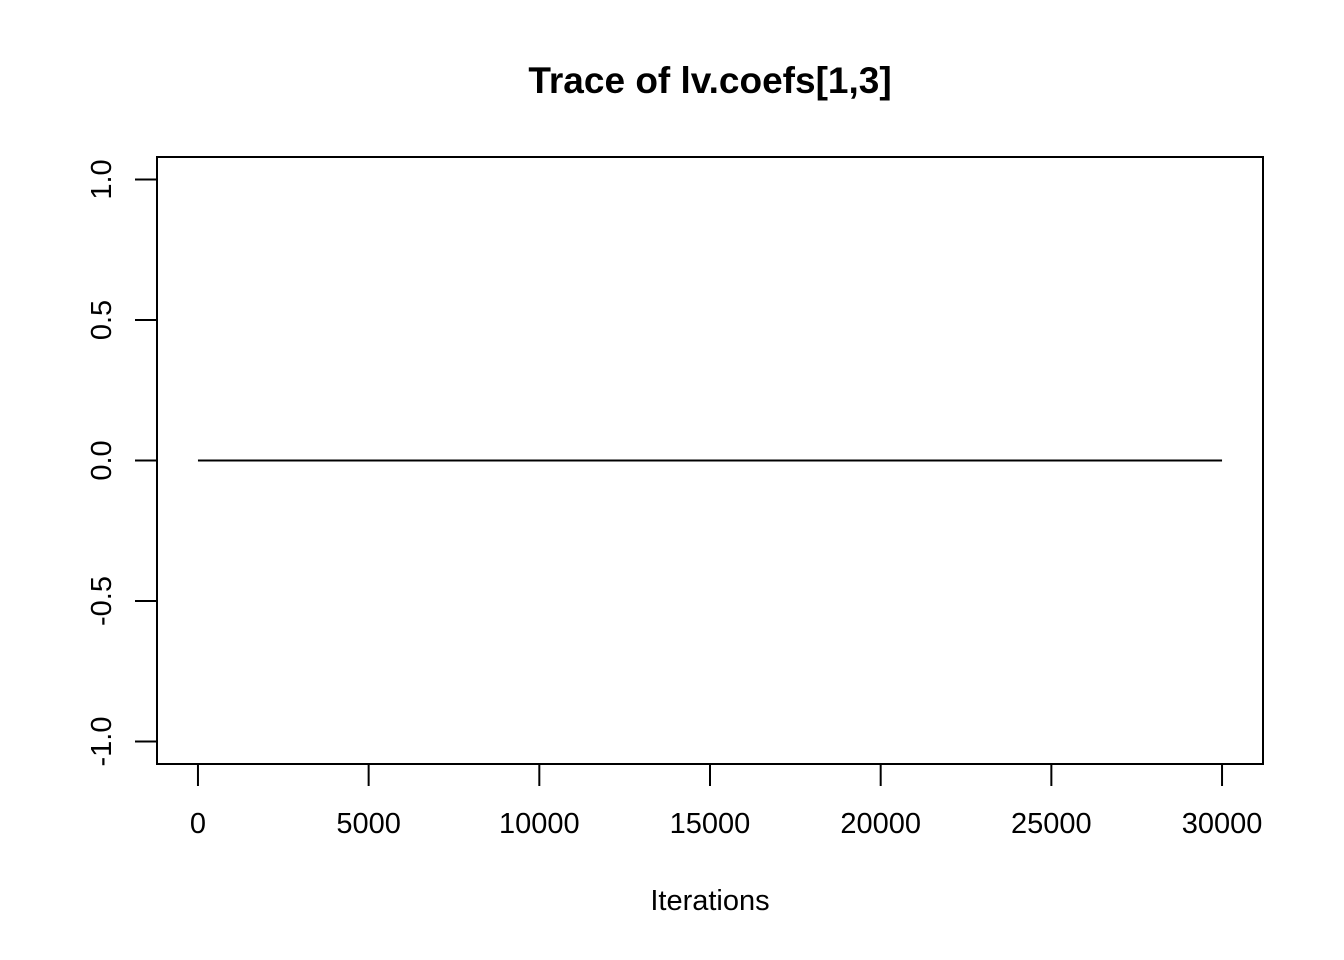 The height and width of the screenshot is (960, 1344). I want to click on x-axis-label: Iterations, so click(709, 901).